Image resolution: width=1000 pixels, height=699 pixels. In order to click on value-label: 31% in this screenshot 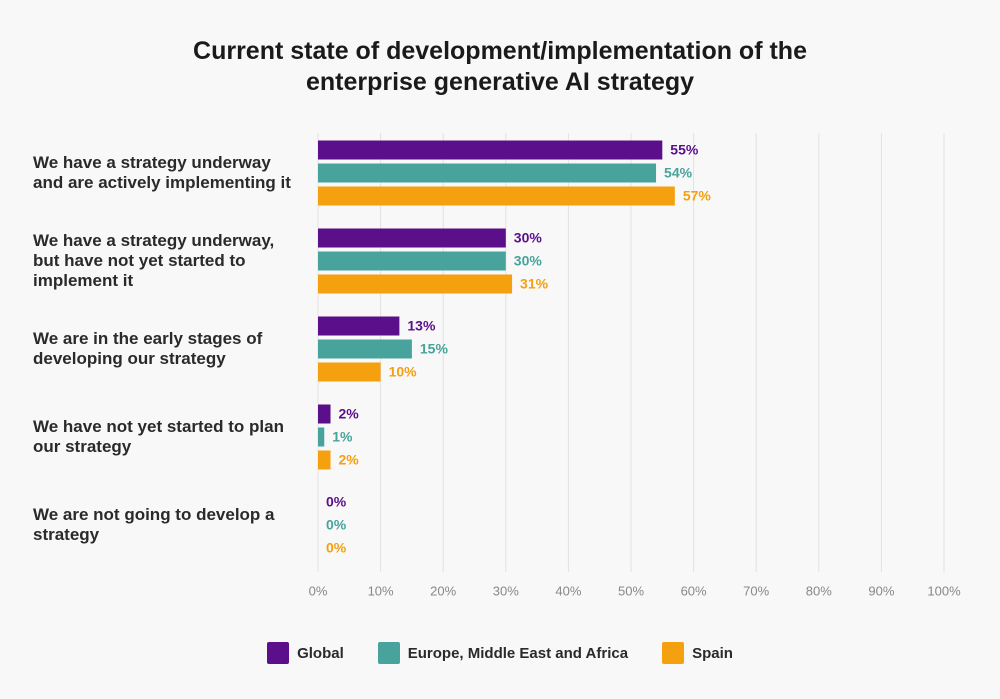, I will do `click(534, 284)`.